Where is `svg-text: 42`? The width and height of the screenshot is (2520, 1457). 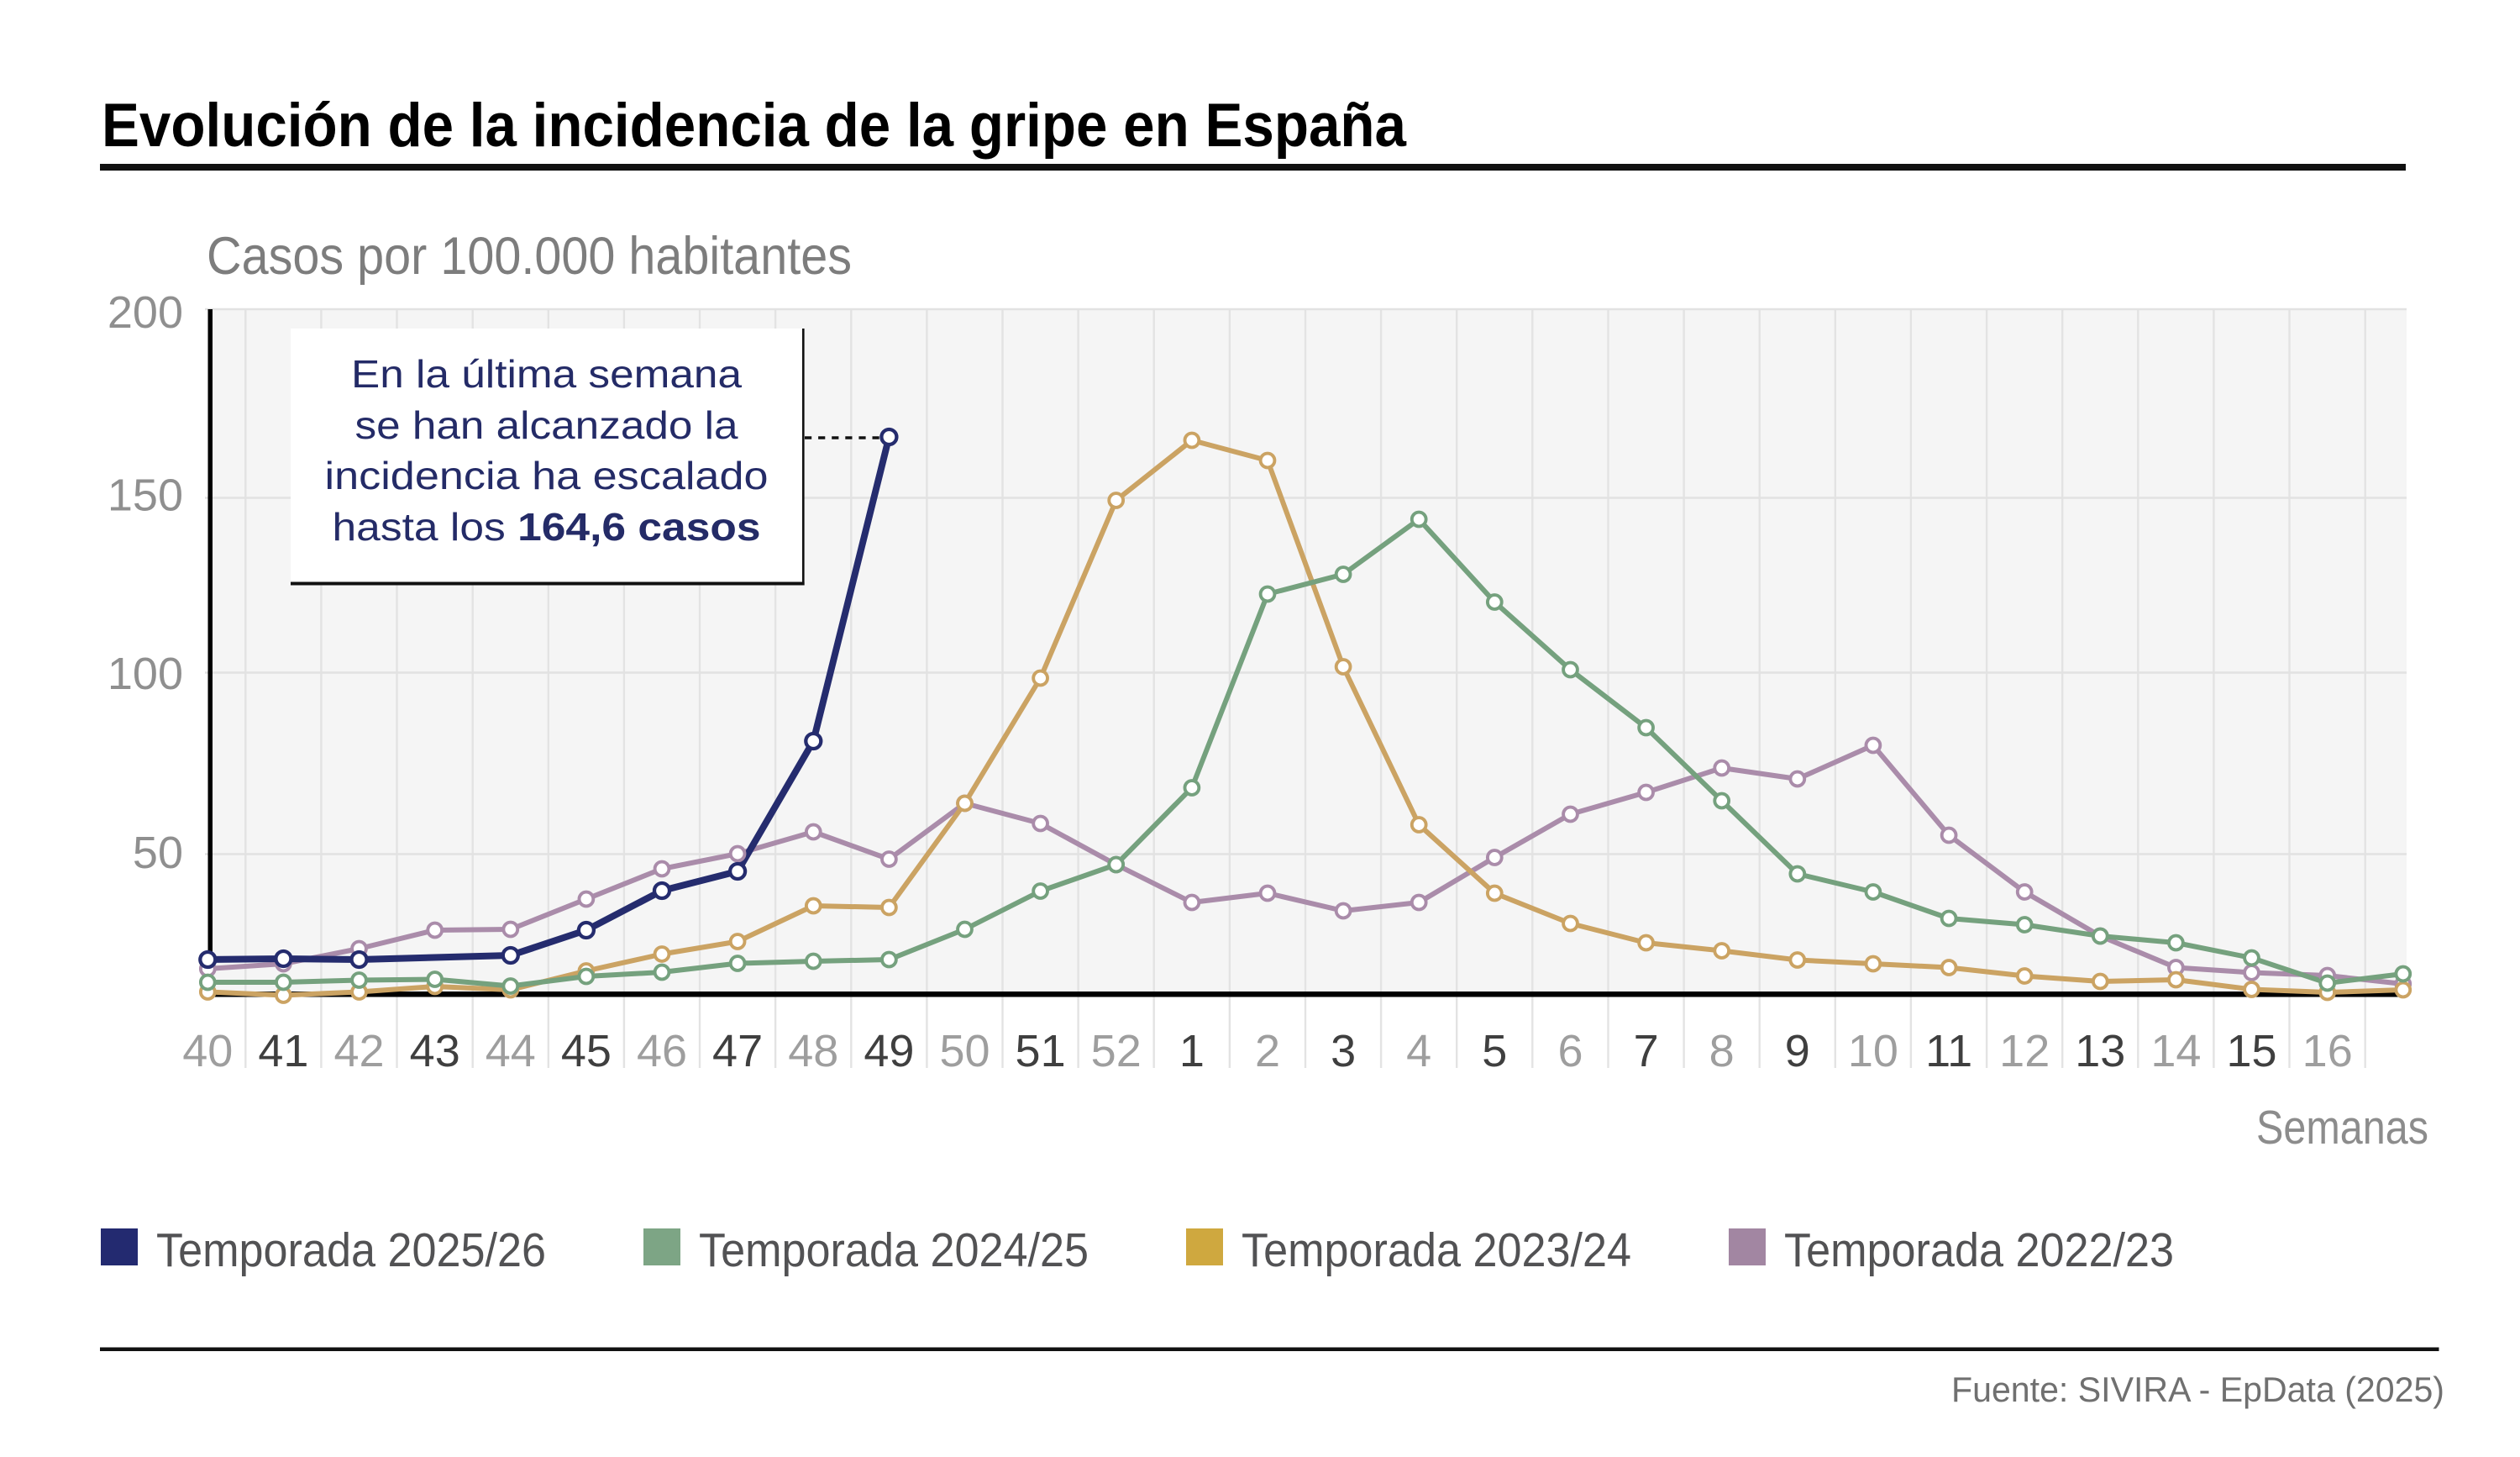 svg-text: 42 is located at coordinates (358, 1051).